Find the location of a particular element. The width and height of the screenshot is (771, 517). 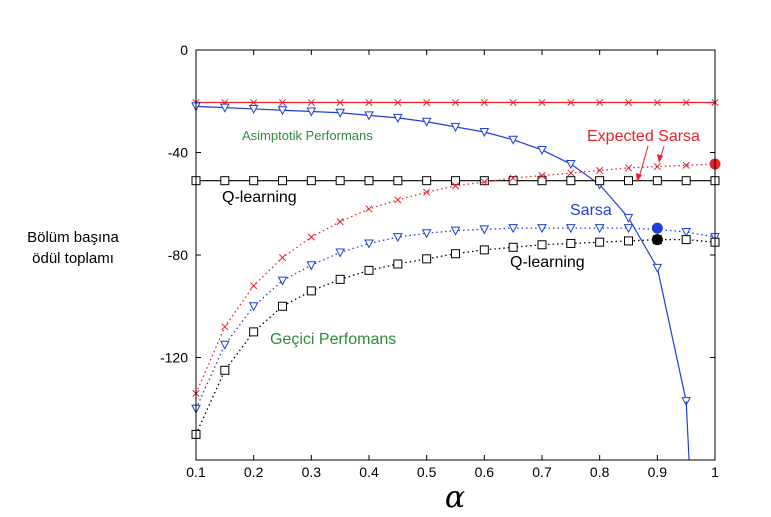

annotation-asimptotik: Asimptotik Performans is located at coordinates (307, 135).